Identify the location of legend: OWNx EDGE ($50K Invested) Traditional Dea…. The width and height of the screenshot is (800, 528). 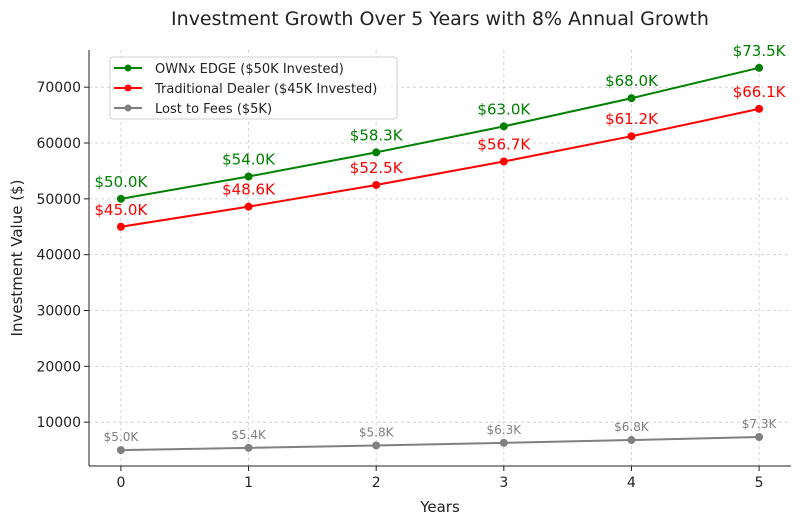
(253, 88).